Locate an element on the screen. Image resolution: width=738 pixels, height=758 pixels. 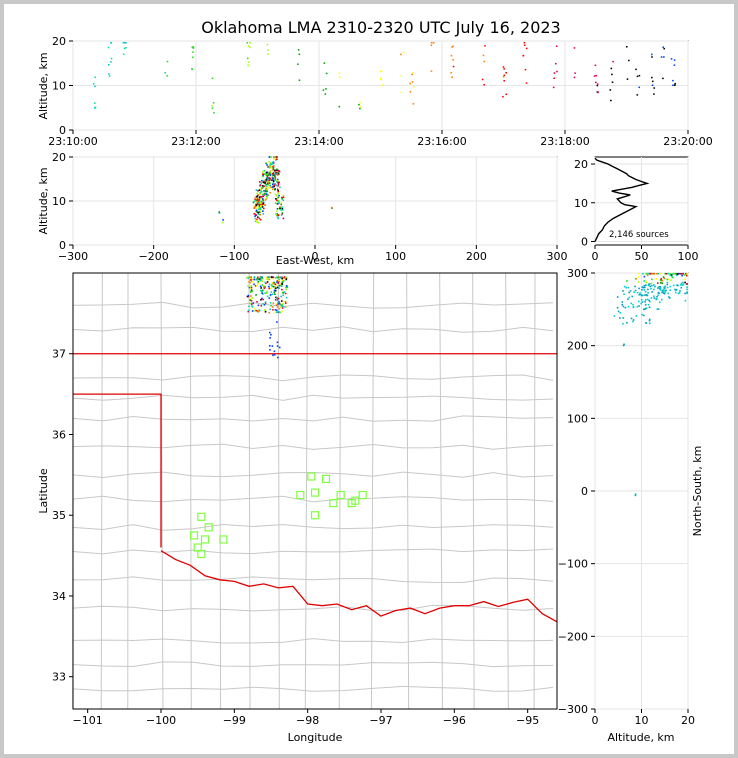
ew-height-xlabel: East-West, km is located at coordinates (315, 260).